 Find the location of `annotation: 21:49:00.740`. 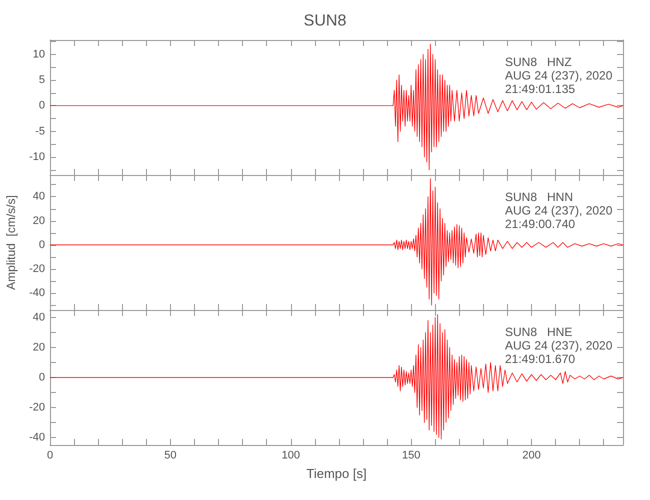

annotation: 21:49:00.740 is located at coordinates (540, 224).